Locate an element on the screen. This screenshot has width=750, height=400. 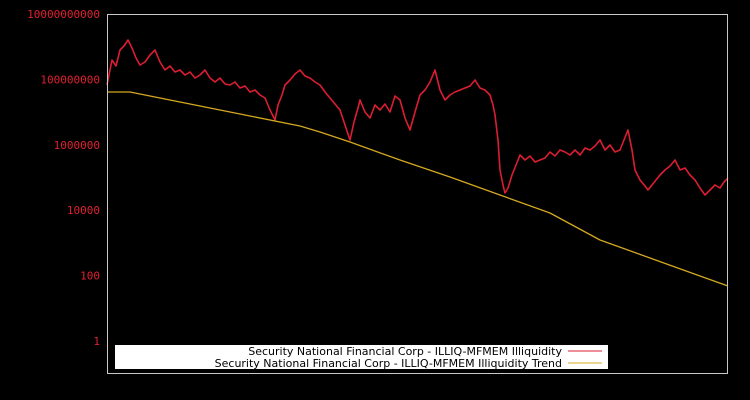
y-tick-label: 100000000 is located at coordinates (70, 79).